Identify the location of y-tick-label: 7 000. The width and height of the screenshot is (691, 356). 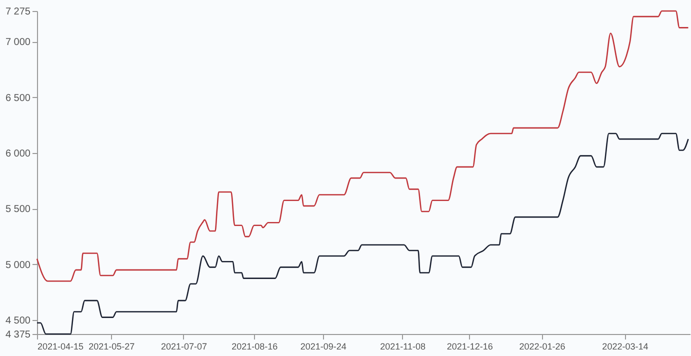
(18, 42).